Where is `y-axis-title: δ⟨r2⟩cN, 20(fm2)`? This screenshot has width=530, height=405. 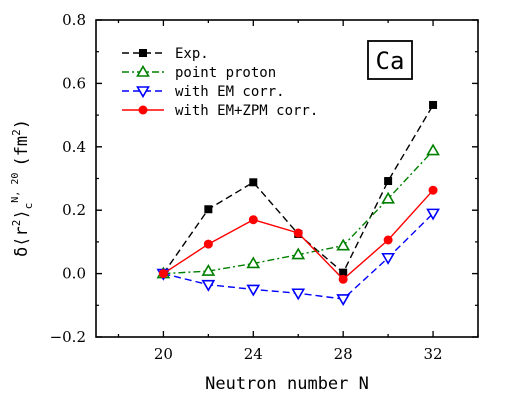
y-axis-title: δ⟨r2⟩cN, 20(fm2) is located at coordinates (22, 188).